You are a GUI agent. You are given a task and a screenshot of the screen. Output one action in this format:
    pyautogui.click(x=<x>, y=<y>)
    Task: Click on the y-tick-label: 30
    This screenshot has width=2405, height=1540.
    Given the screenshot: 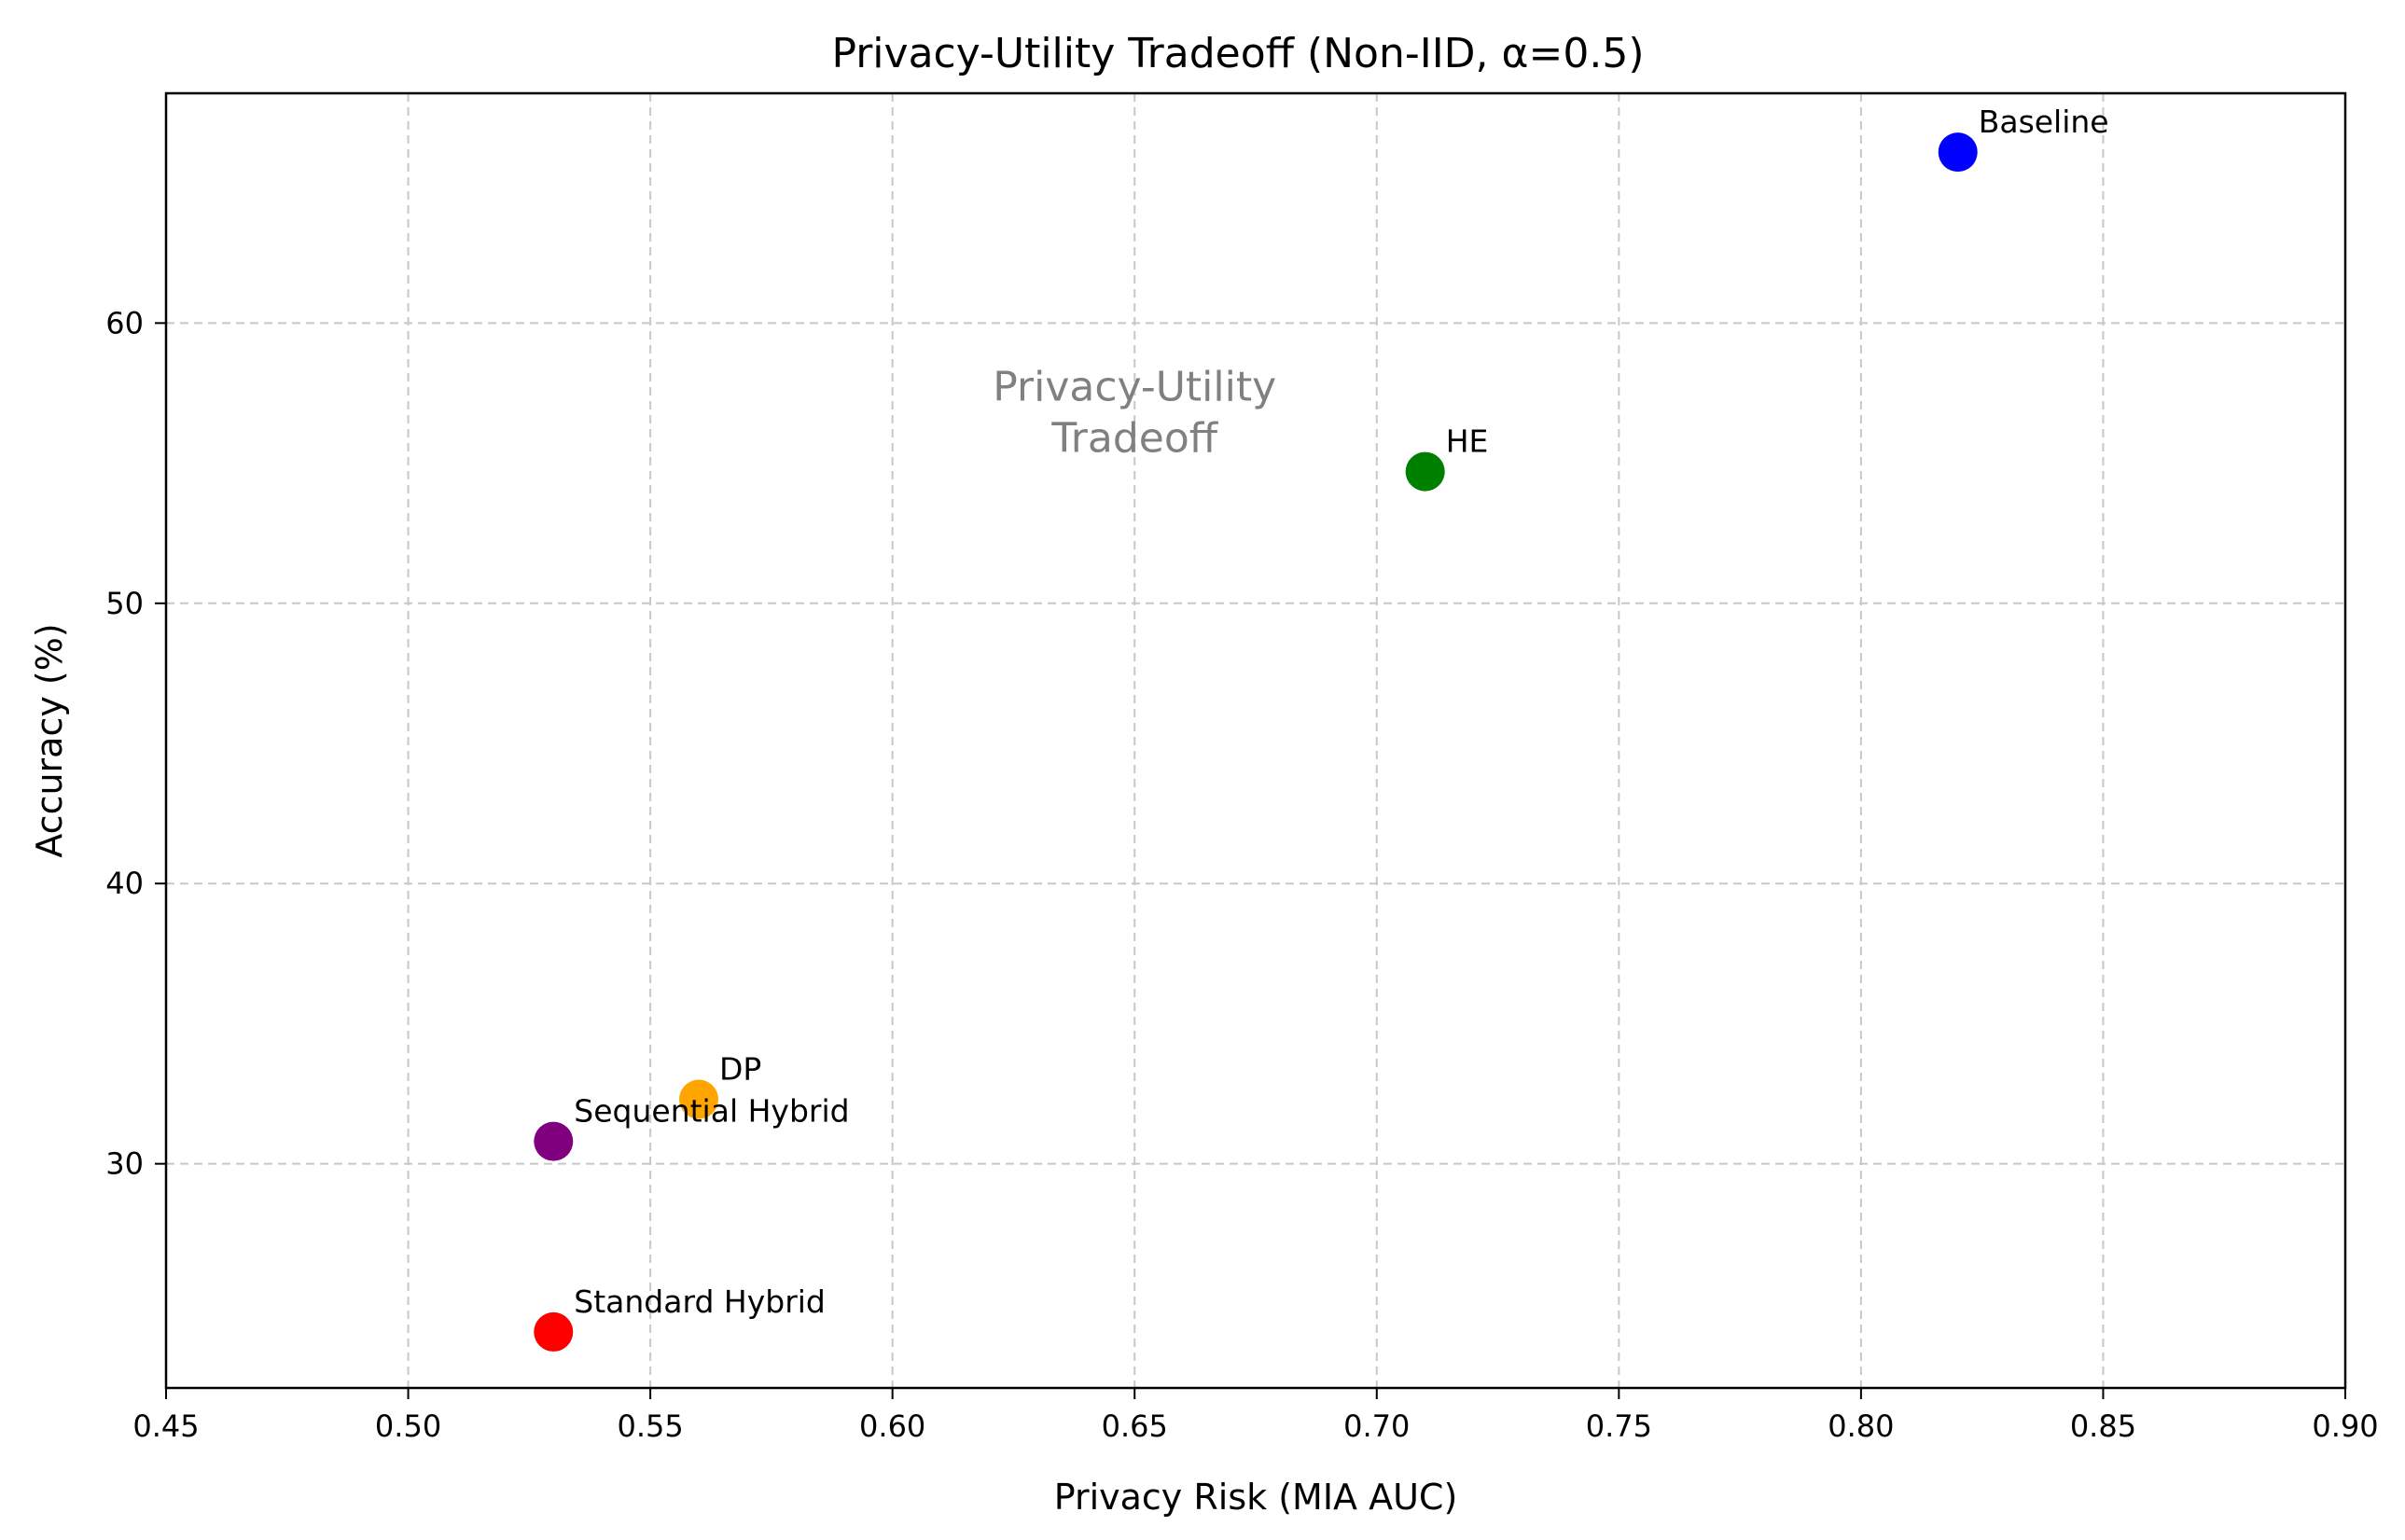 What is the action you would take?
    pyautogui.click(x=124, y=1164)
    